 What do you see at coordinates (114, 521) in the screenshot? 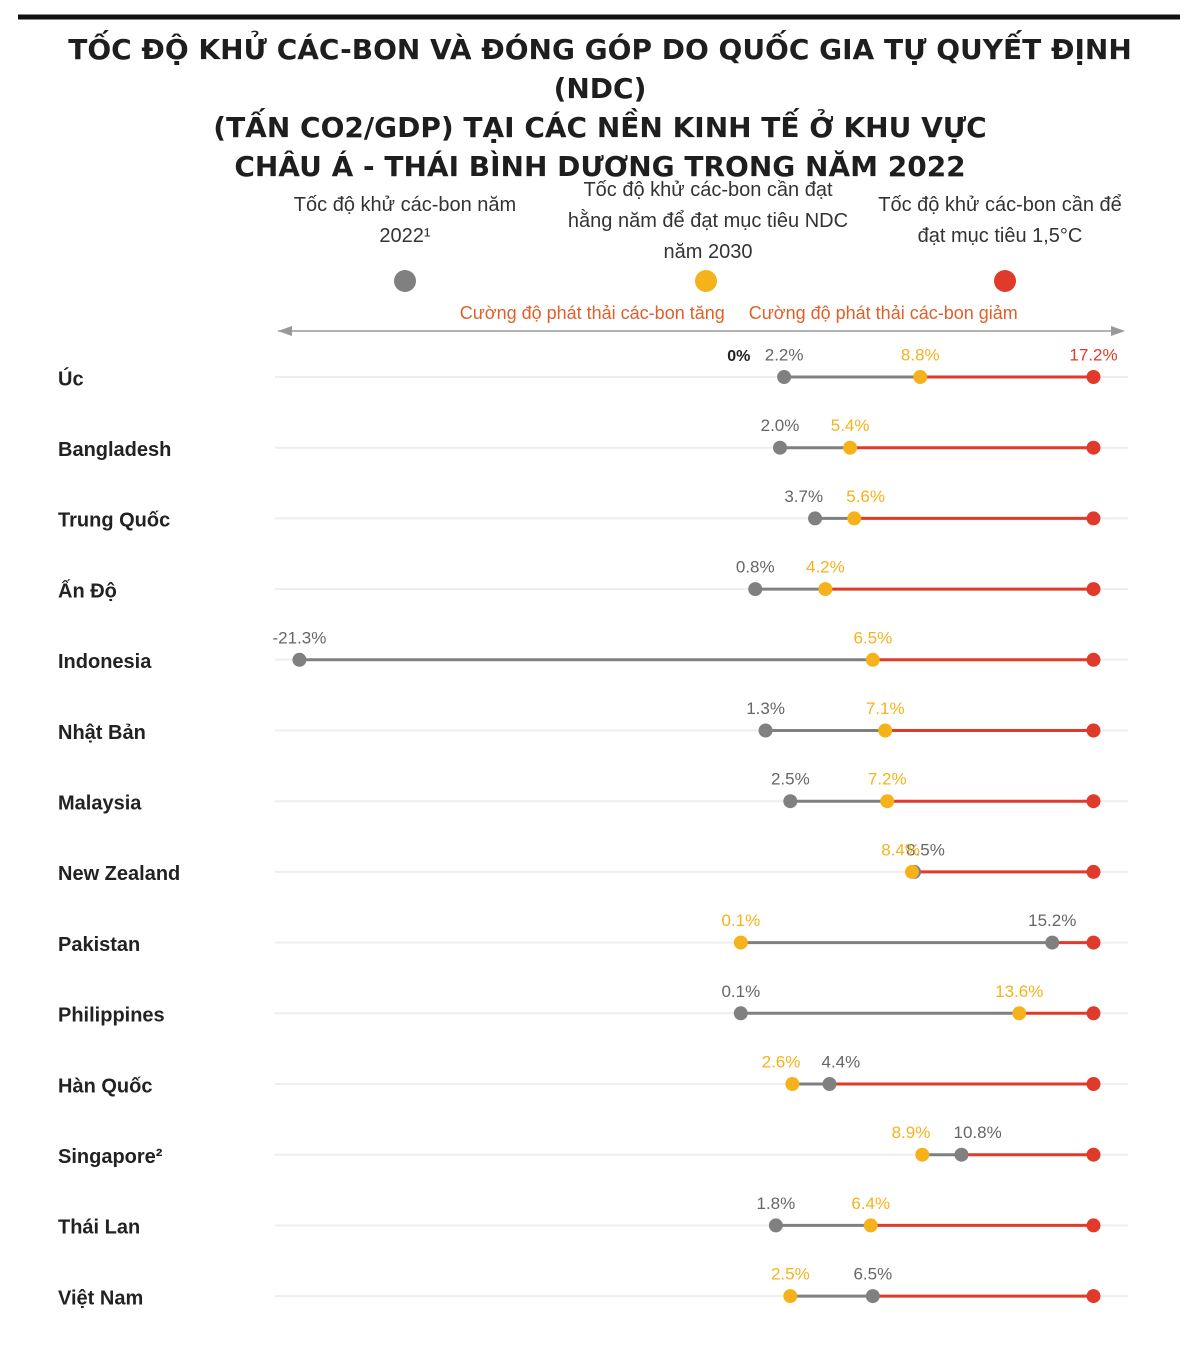
I see `category-label: Trung Quốc` at bounding box center [114, 521].